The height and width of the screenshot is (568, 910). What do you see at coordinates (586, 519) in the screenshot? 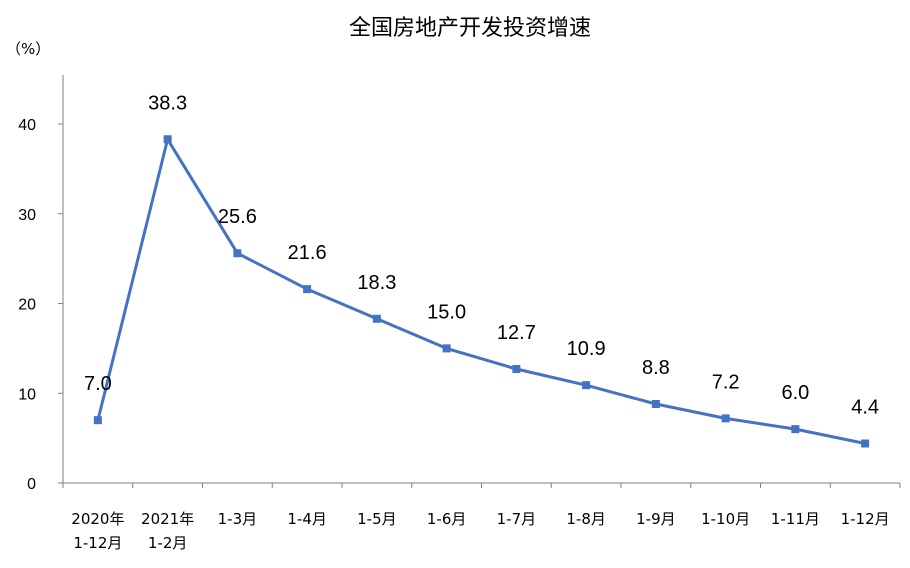
I see `x-tick-label: 1-8月` at bounding box center [586, 519].